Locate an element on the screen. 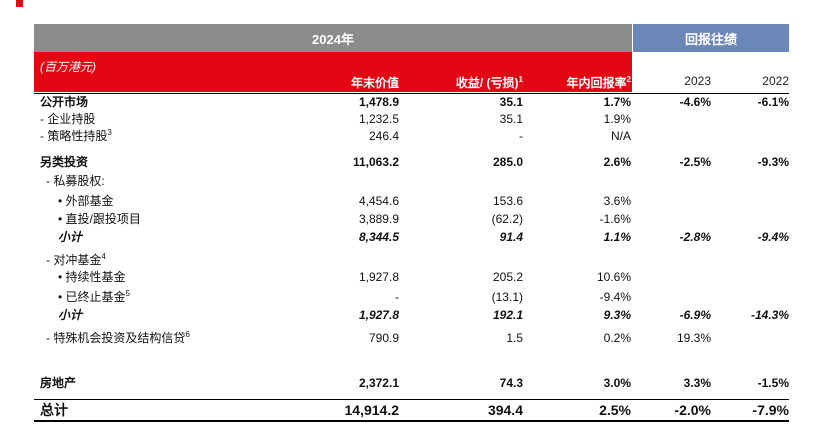  table-row: 公开市场 1,478.9 35.1 1.7% -4.6% -6.1% is located at coordinates (411, 102).